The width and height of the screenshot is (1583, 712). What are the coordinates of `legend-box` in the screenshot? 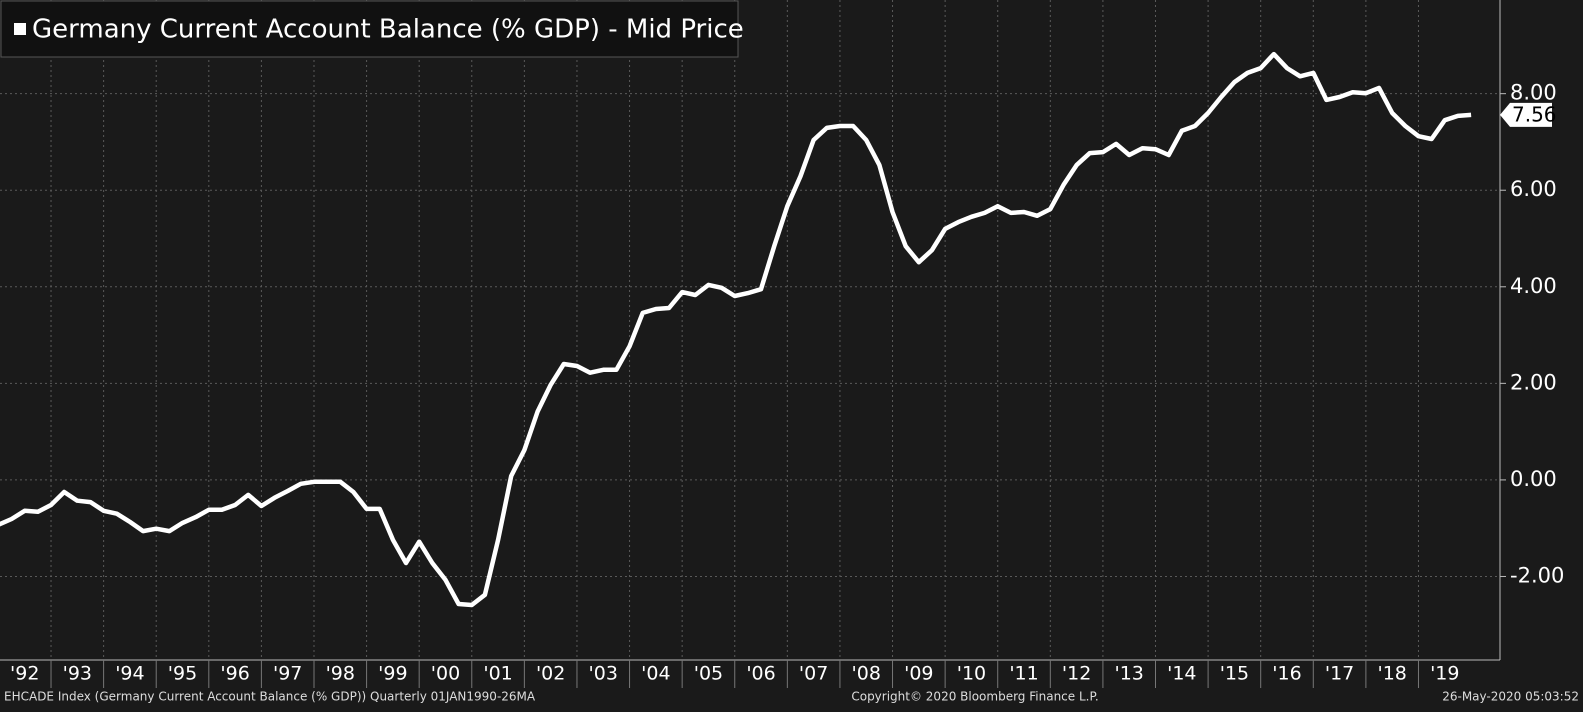 It's located at (369, 29).